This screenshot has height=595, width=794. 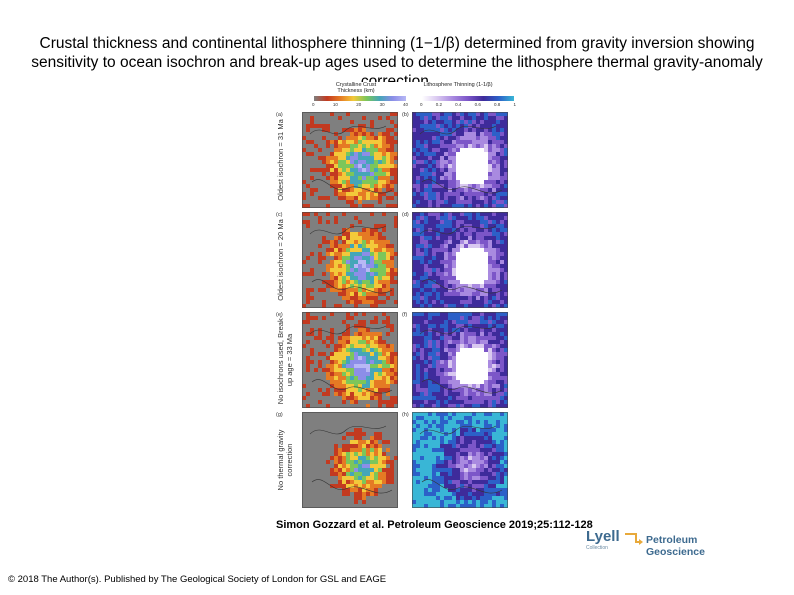 What do you see at coordinates (279, 315) in the screenshot?
I see `panel-letter: (e)` at bounding box center [279, 315].